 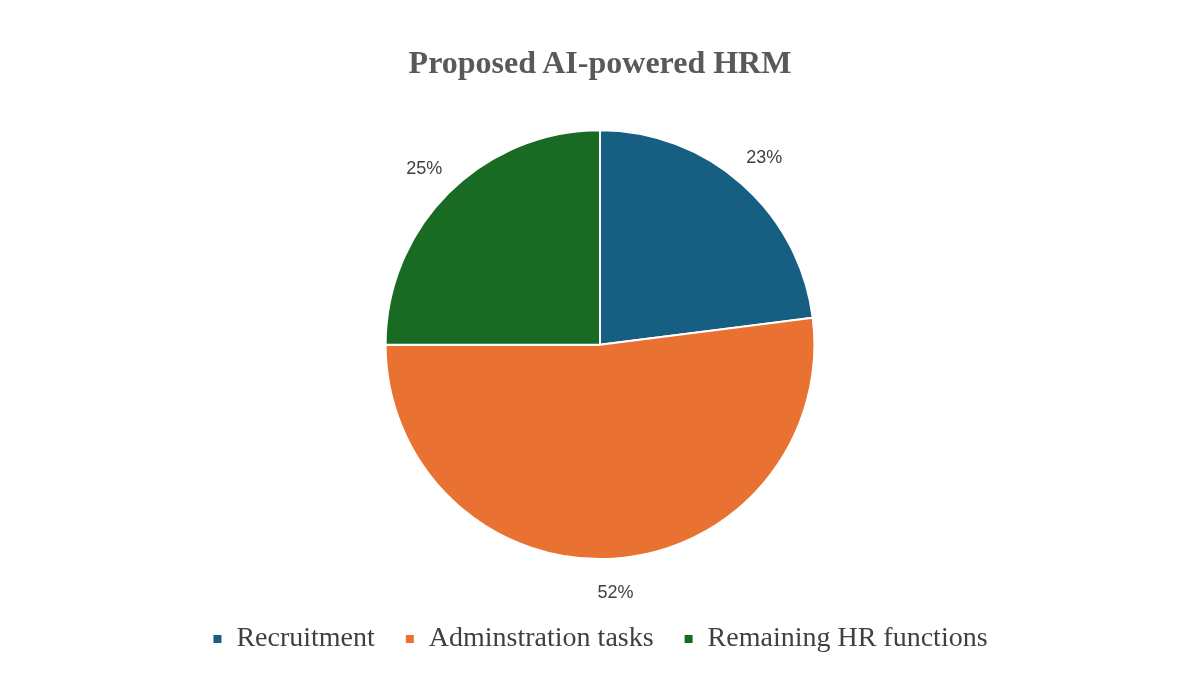 What do you see at coordinates (764, 157) in the screenshot?
I see `data-label: 23%` at bounding box center [764, 157].